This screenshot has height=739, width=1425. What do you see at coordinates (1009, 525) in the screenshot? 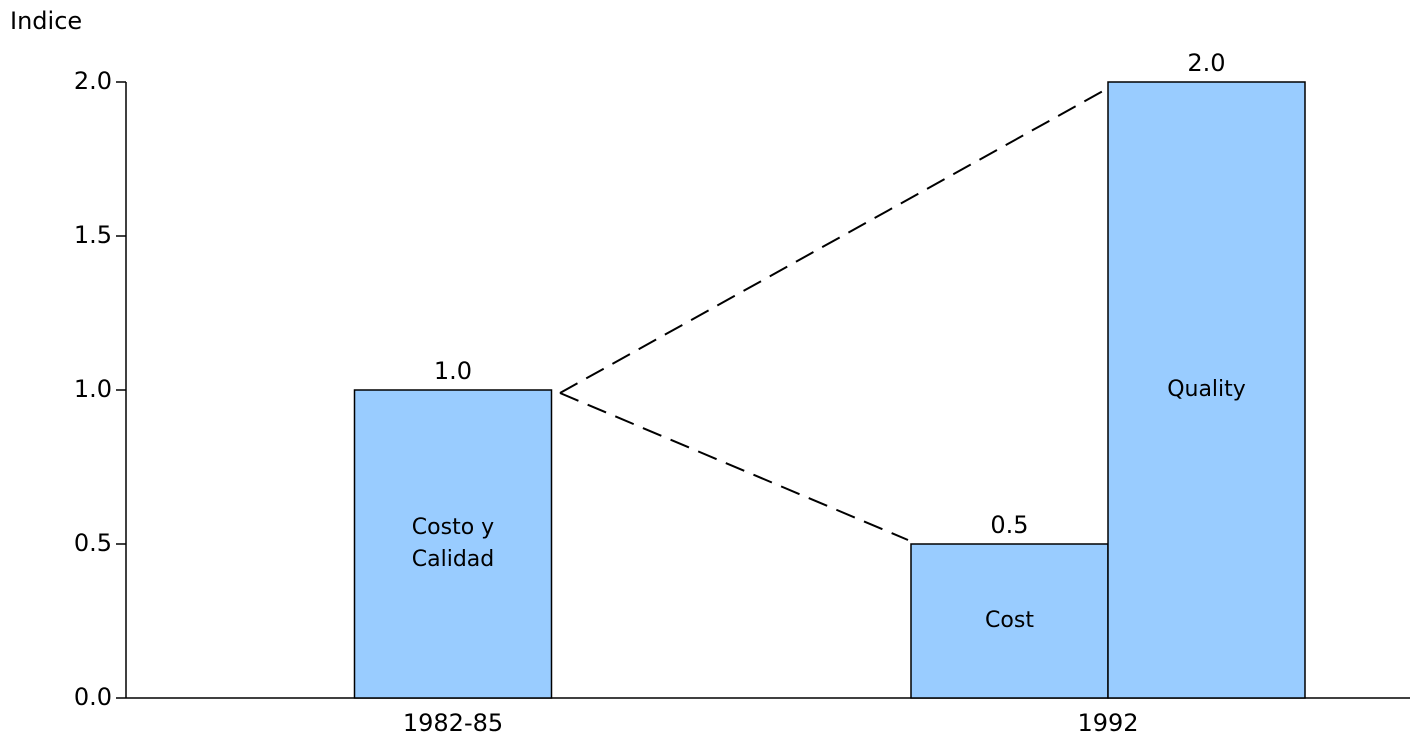
I see `value-label: 0.5` at bounding box center [1009, 525].